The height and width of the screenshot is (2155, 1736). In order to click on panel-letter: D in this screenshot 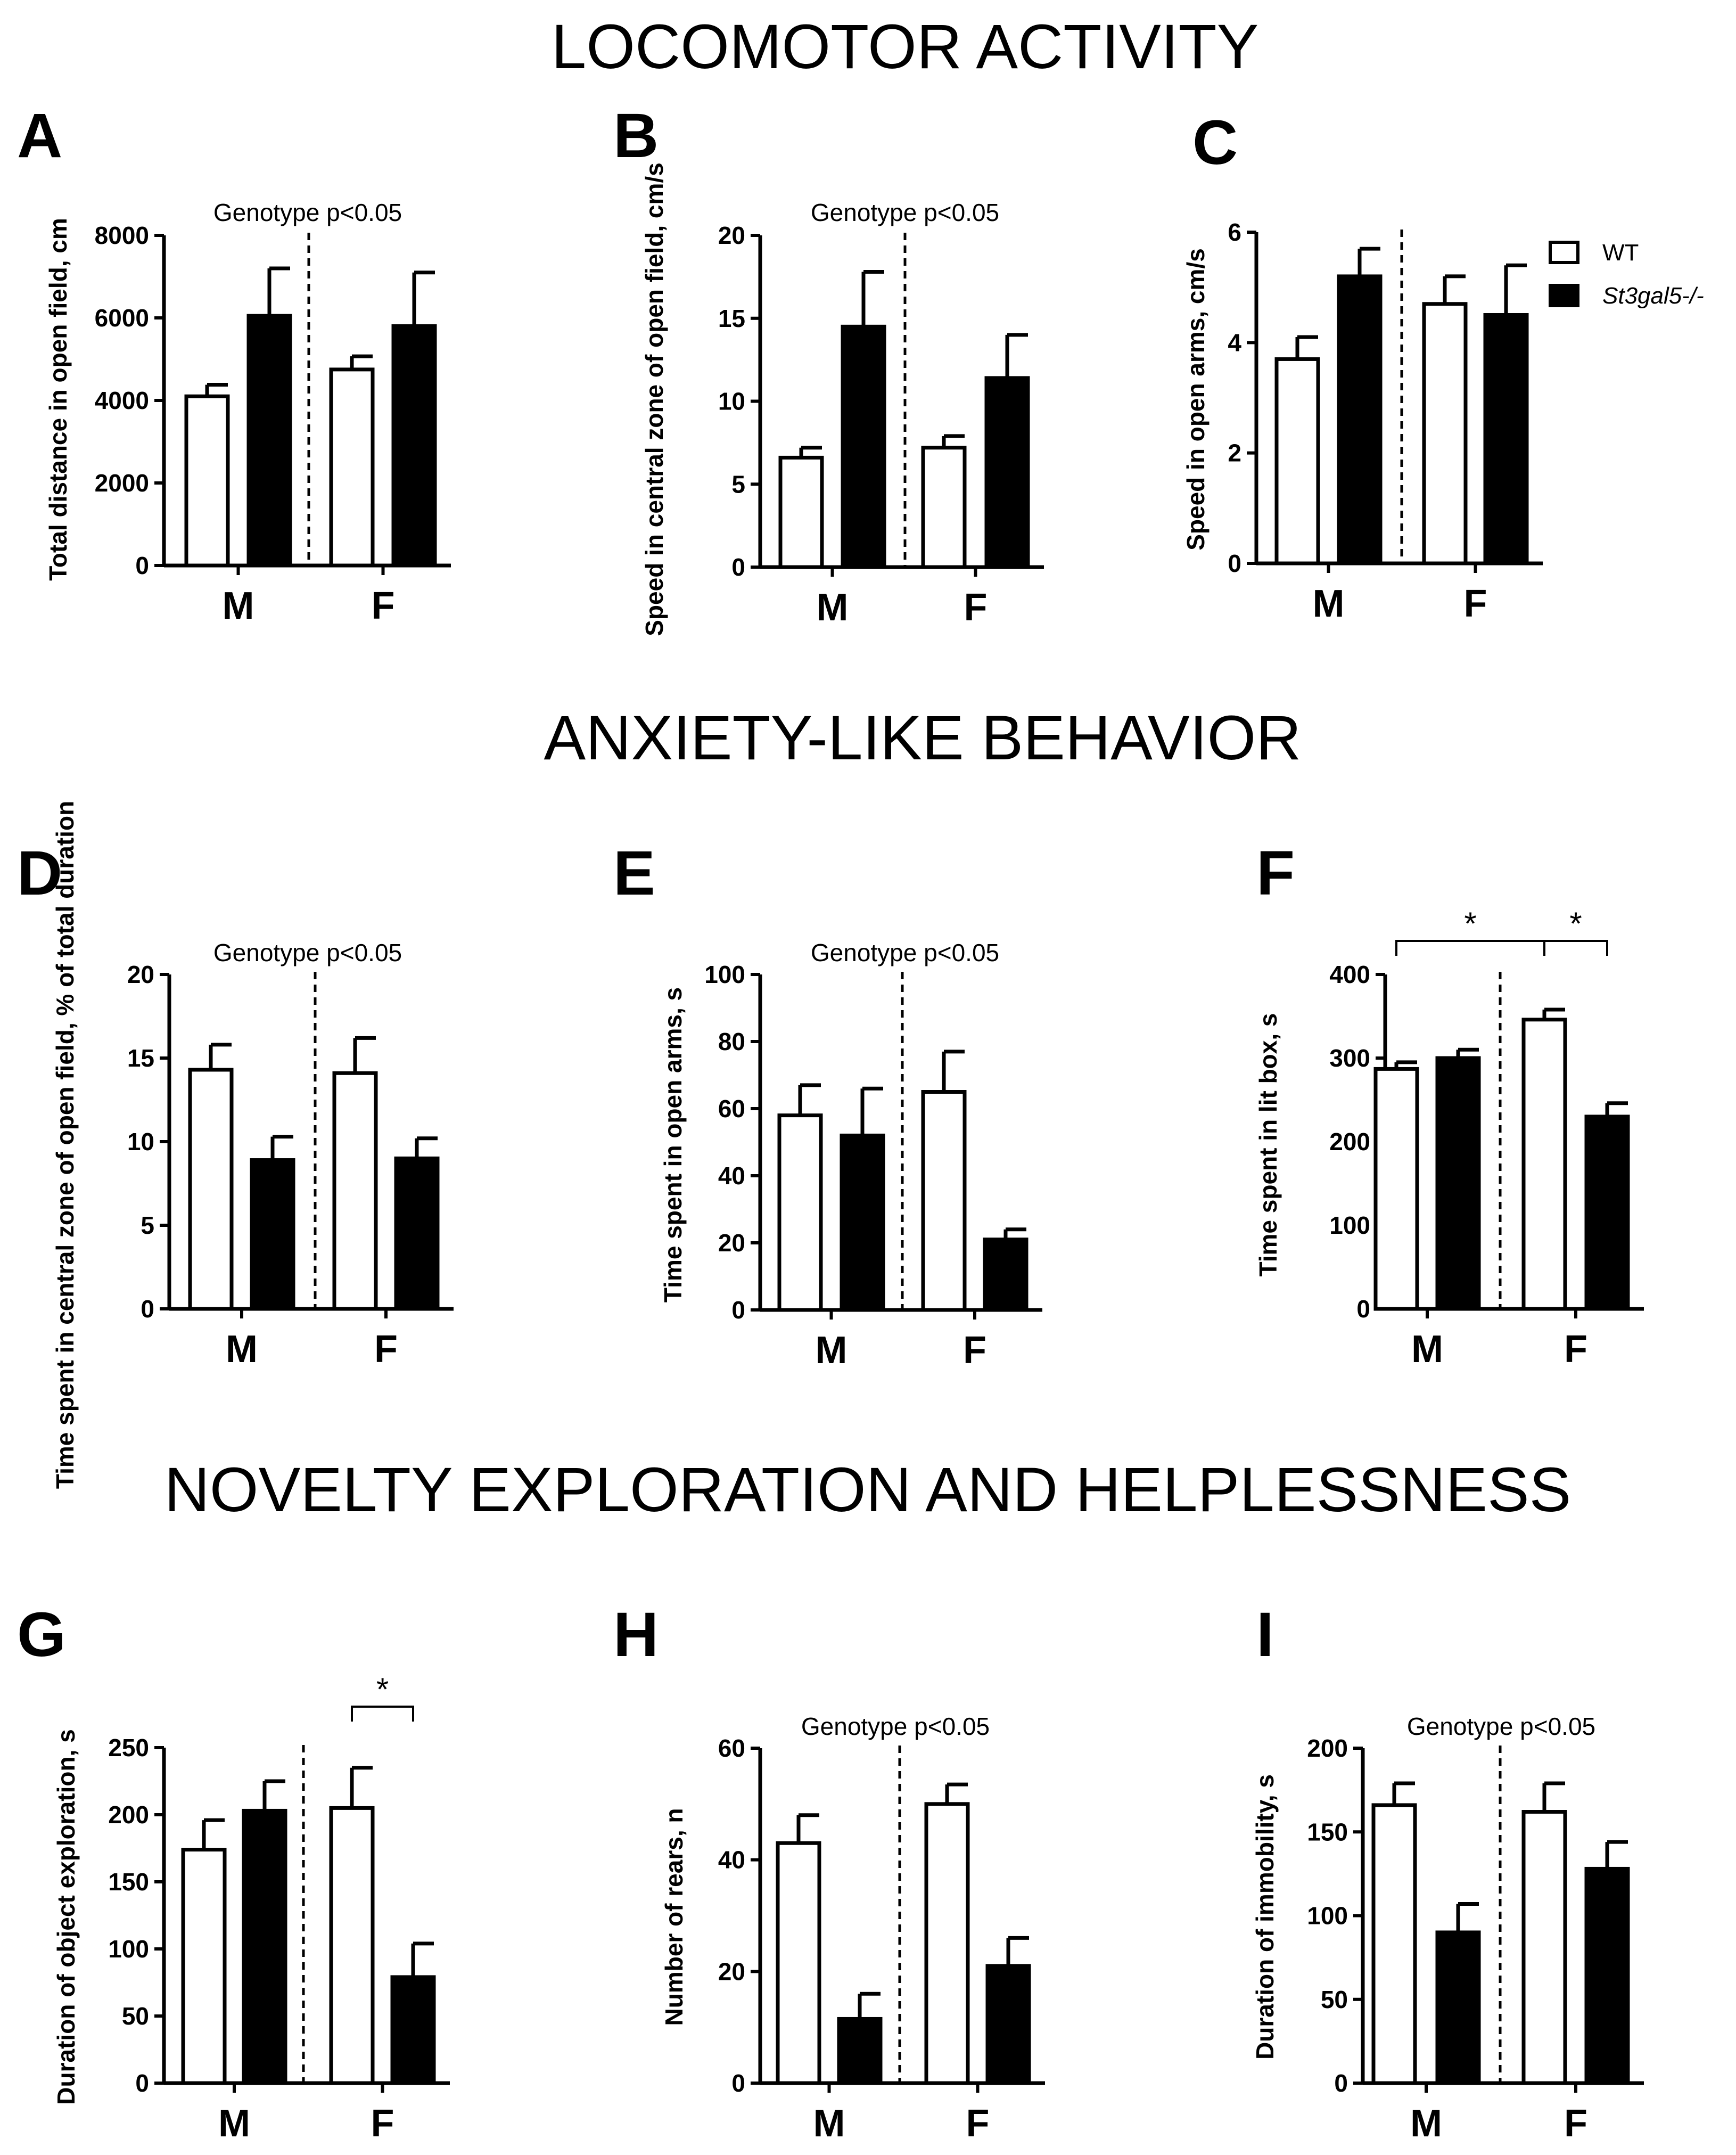, I will do `click(39, 873)`.